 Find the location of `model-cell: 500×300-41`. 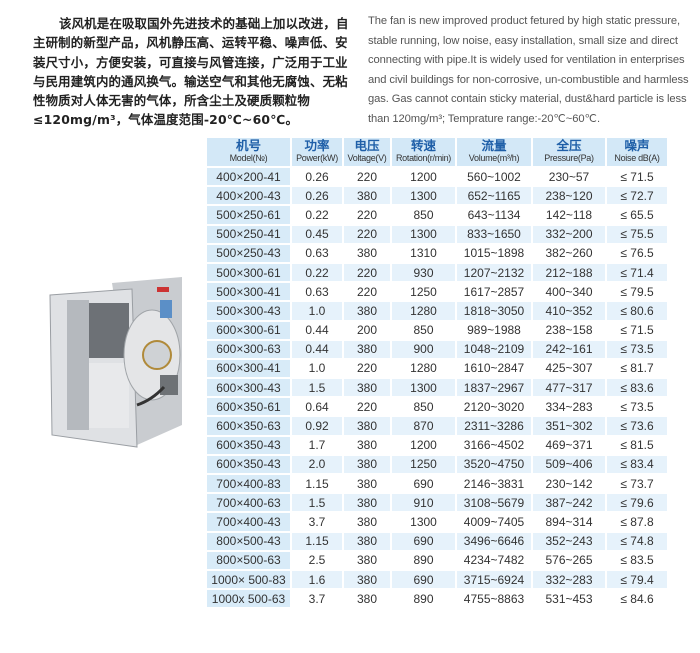

model-cell: 500×300-41 is located at coordinates (248, 292).